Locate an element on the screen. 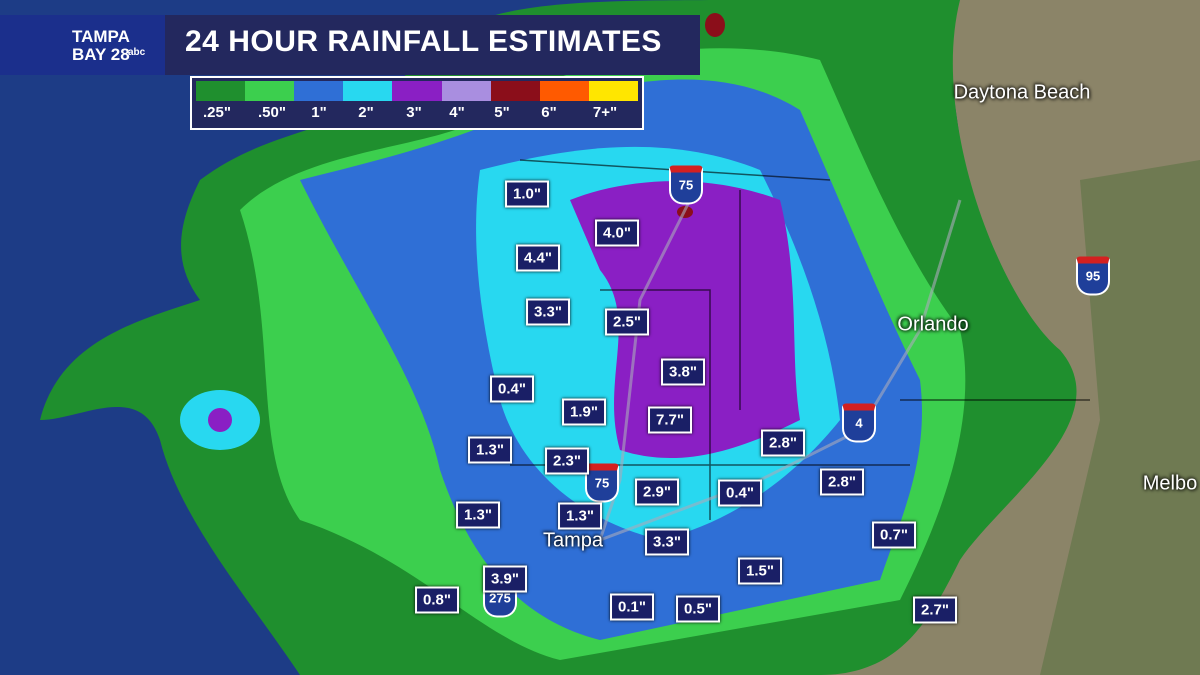 The width and height of the screenshot is (1200, 675). rainfall-label: 4.0" is located at coordinates (617, 233).